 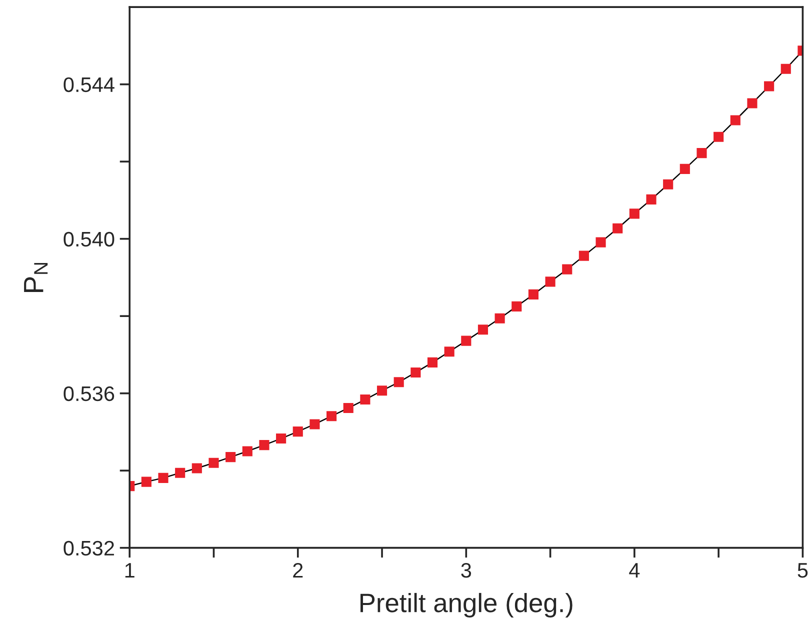 What do you see at coordinates (89, 84) in the screenshot?
I see `y-tick-label: 0.544` at bounding box center [89, 84].